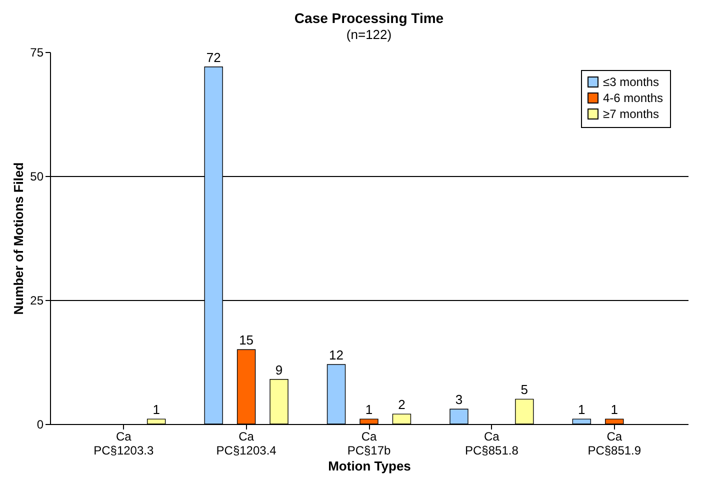 The image size is (708, 495). Describe the element at coordinates (37, 53) in the screenshot. I see `y-tick-label: 75` at that location.